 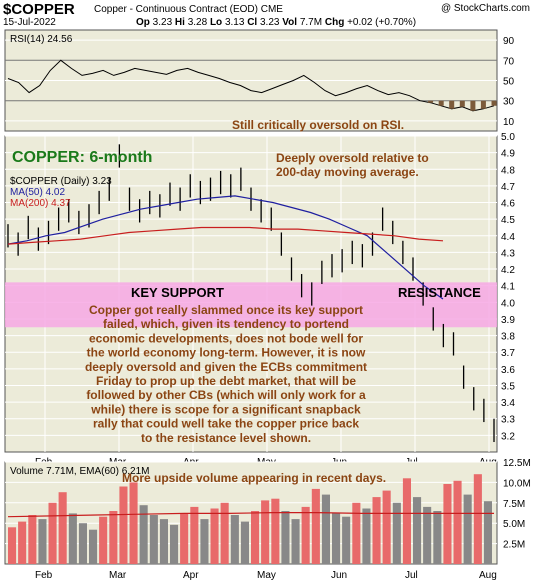 I want to click on price-tick-label: 3.3, so click(x=508, y=420).